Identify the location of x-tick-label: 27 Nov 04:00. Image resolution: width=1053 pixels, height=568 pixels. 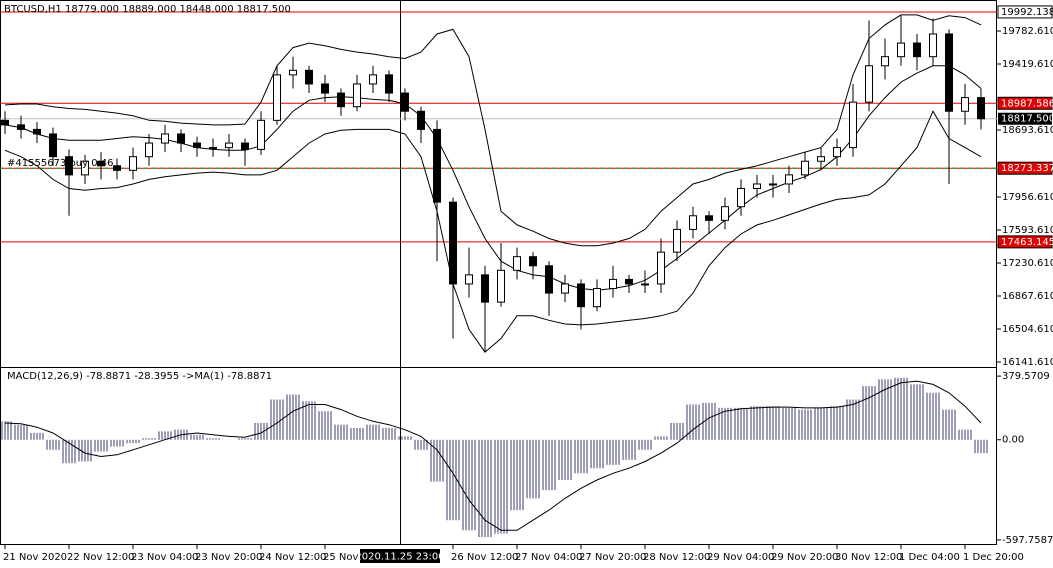
(548, 557).